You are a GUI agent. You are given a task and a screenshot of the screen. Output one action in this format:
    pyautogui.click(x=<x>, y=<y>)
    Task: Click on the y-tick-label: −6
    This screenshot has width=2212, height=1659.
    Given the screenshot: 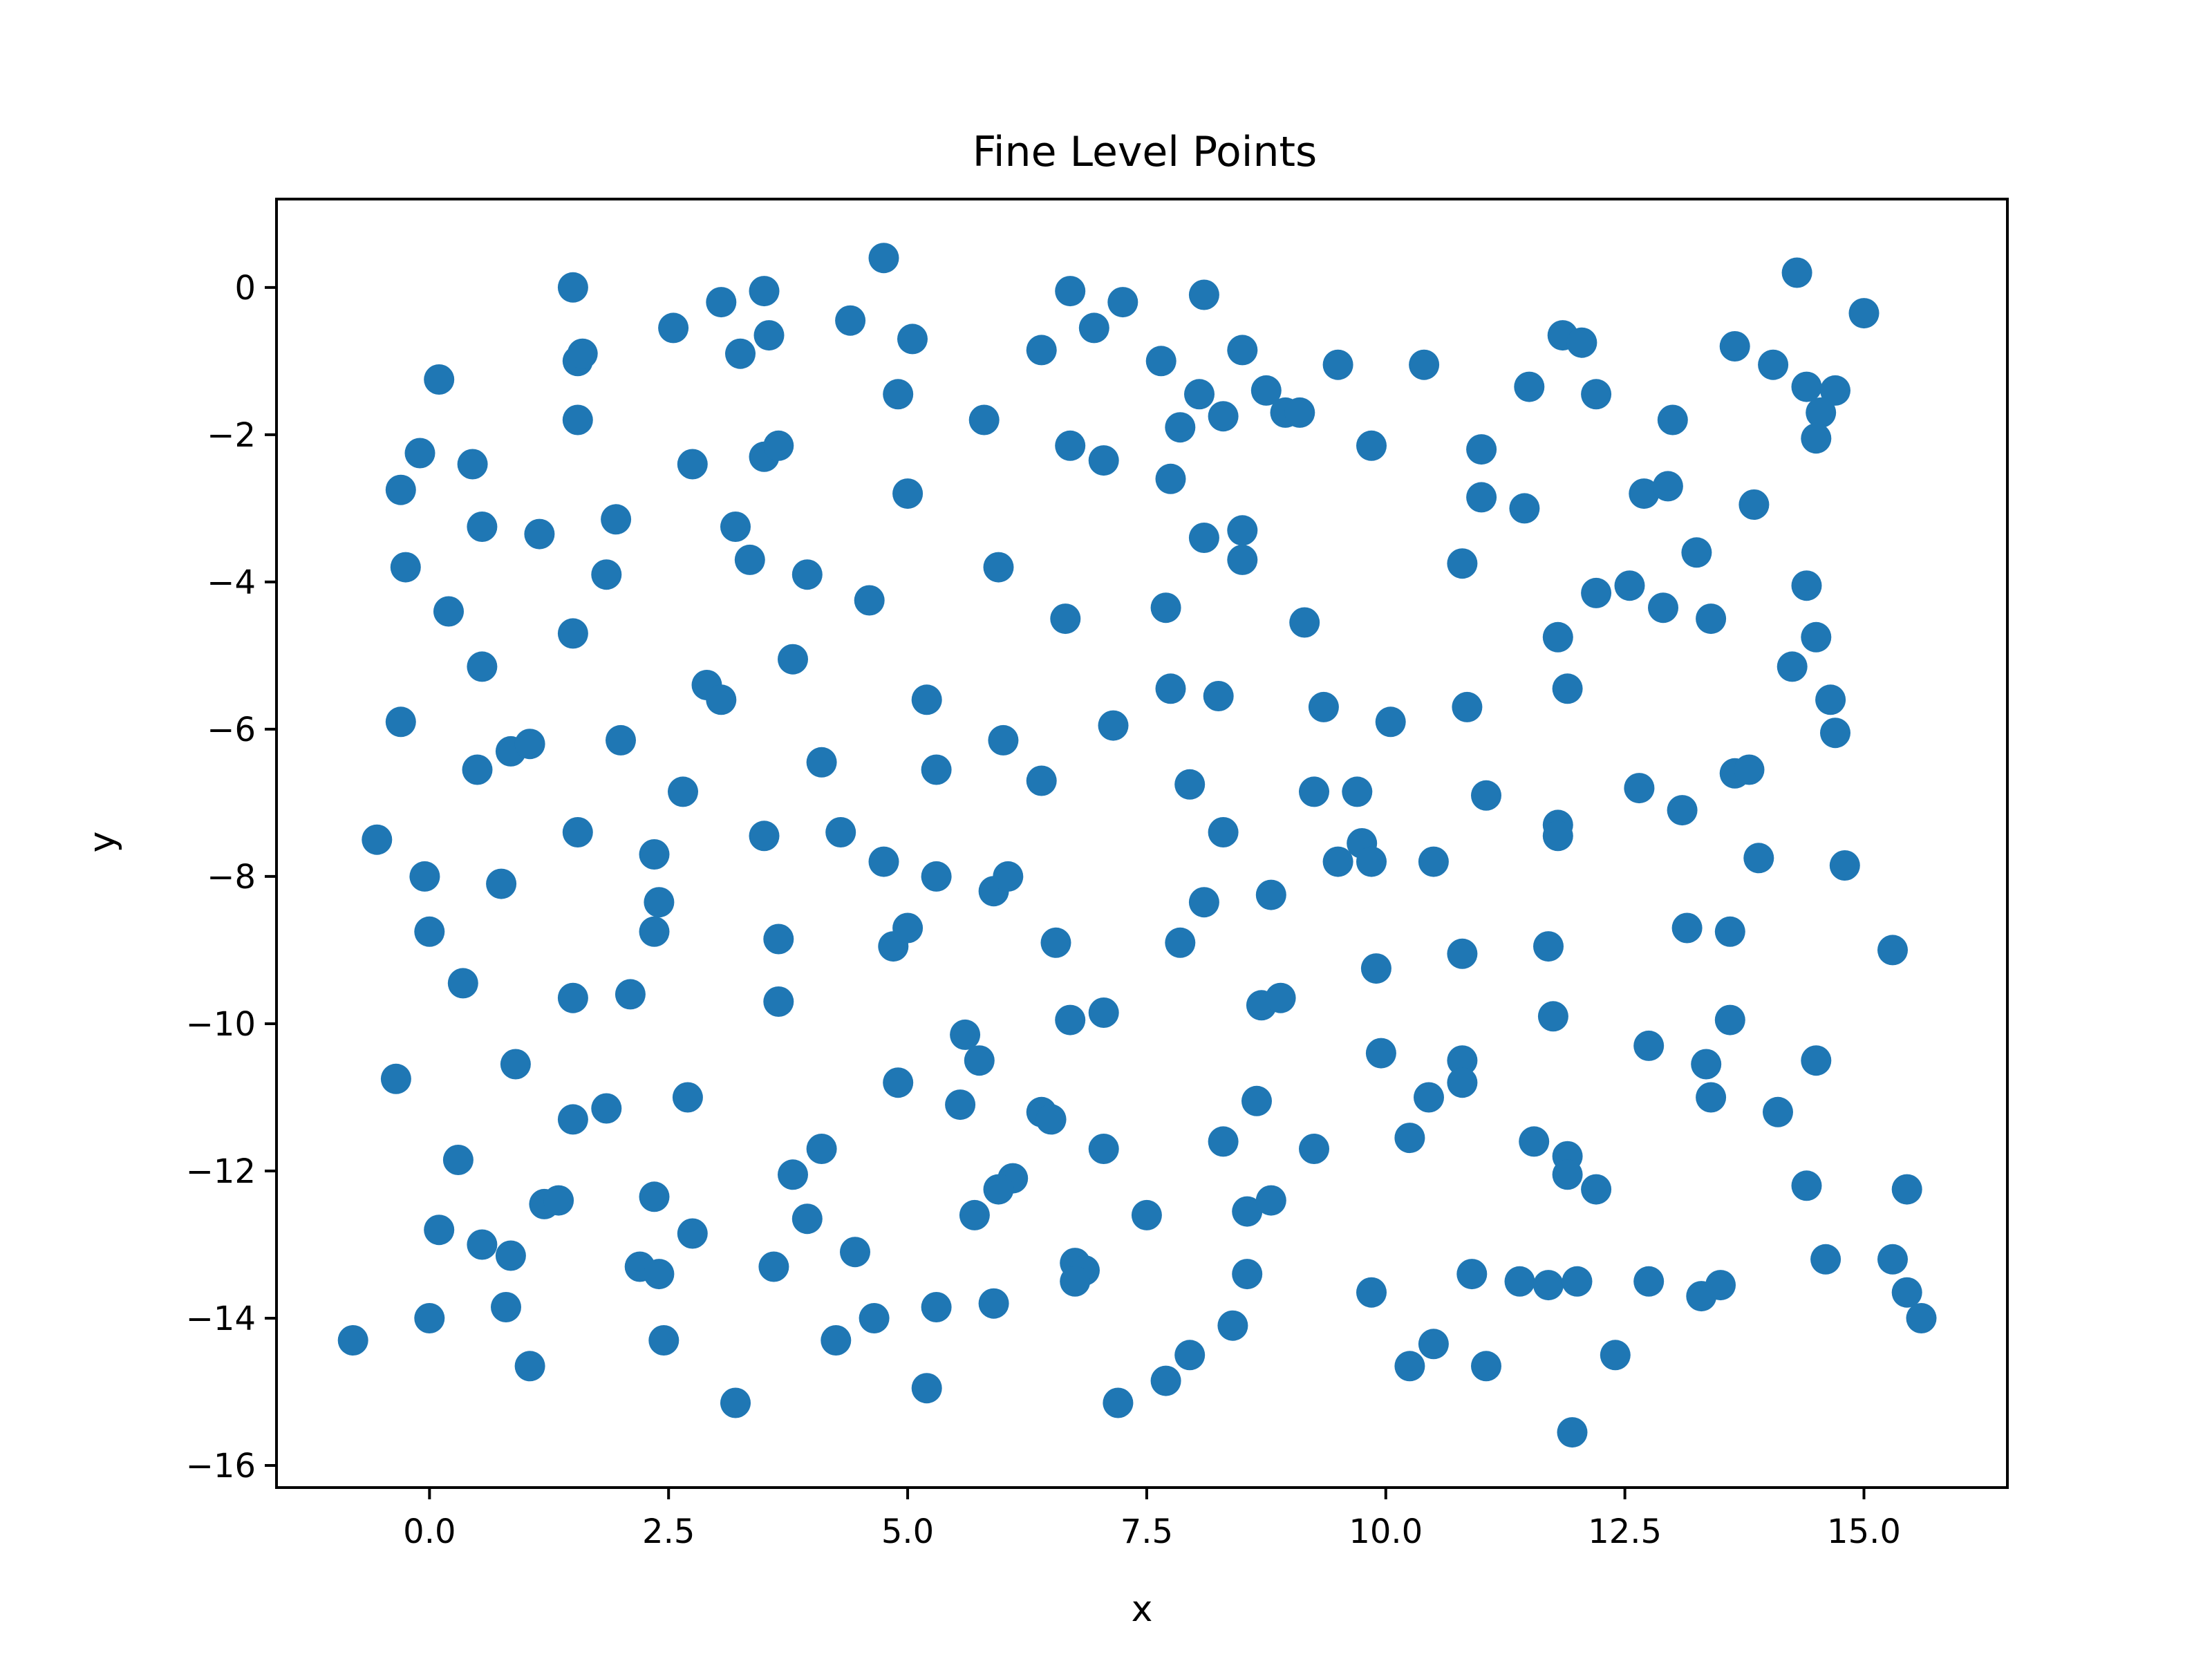 What is the action you would take?
    pyautogui.click(x=232, y=730)
    